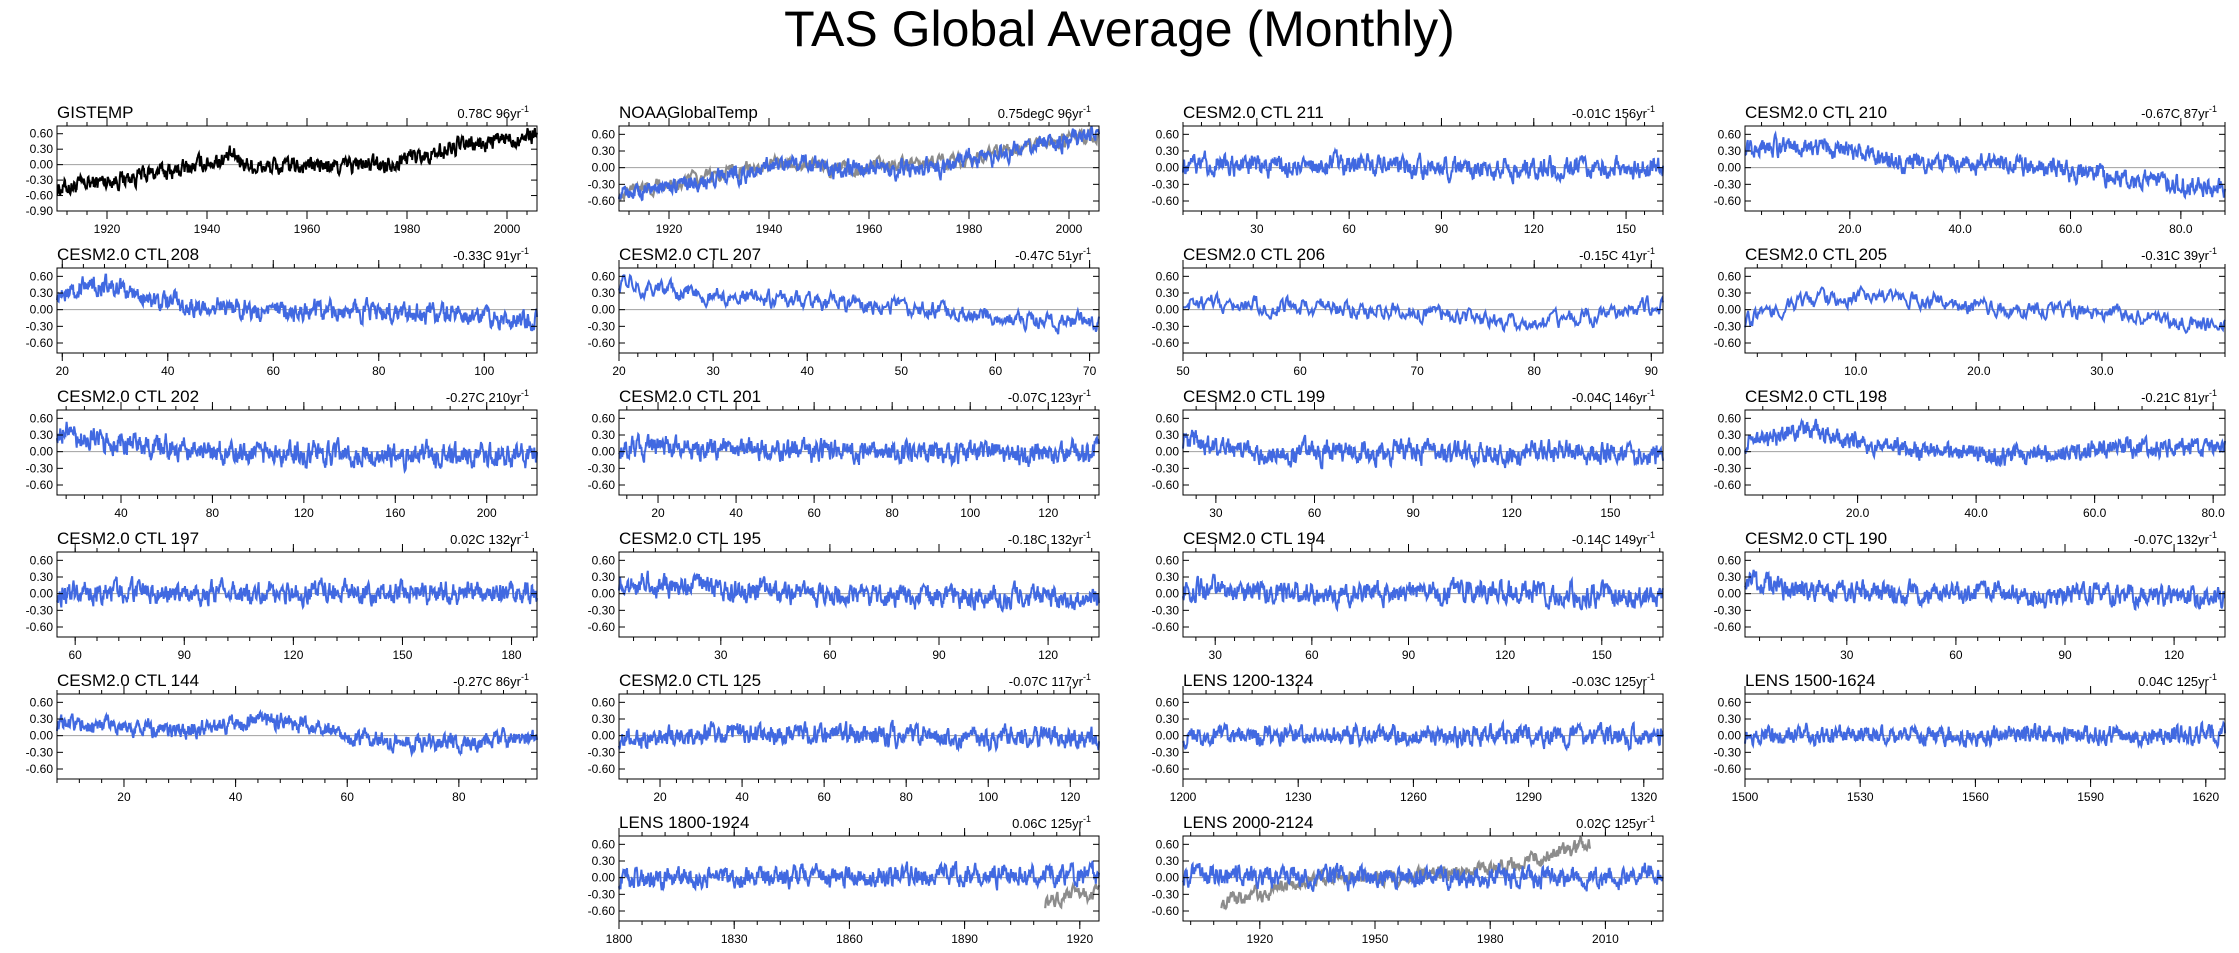 This screenshot has width=2239, height=953. Describe the element at coordinates (734, 939) in the screenshot. I see `x-tick-label: 1830` at that location.